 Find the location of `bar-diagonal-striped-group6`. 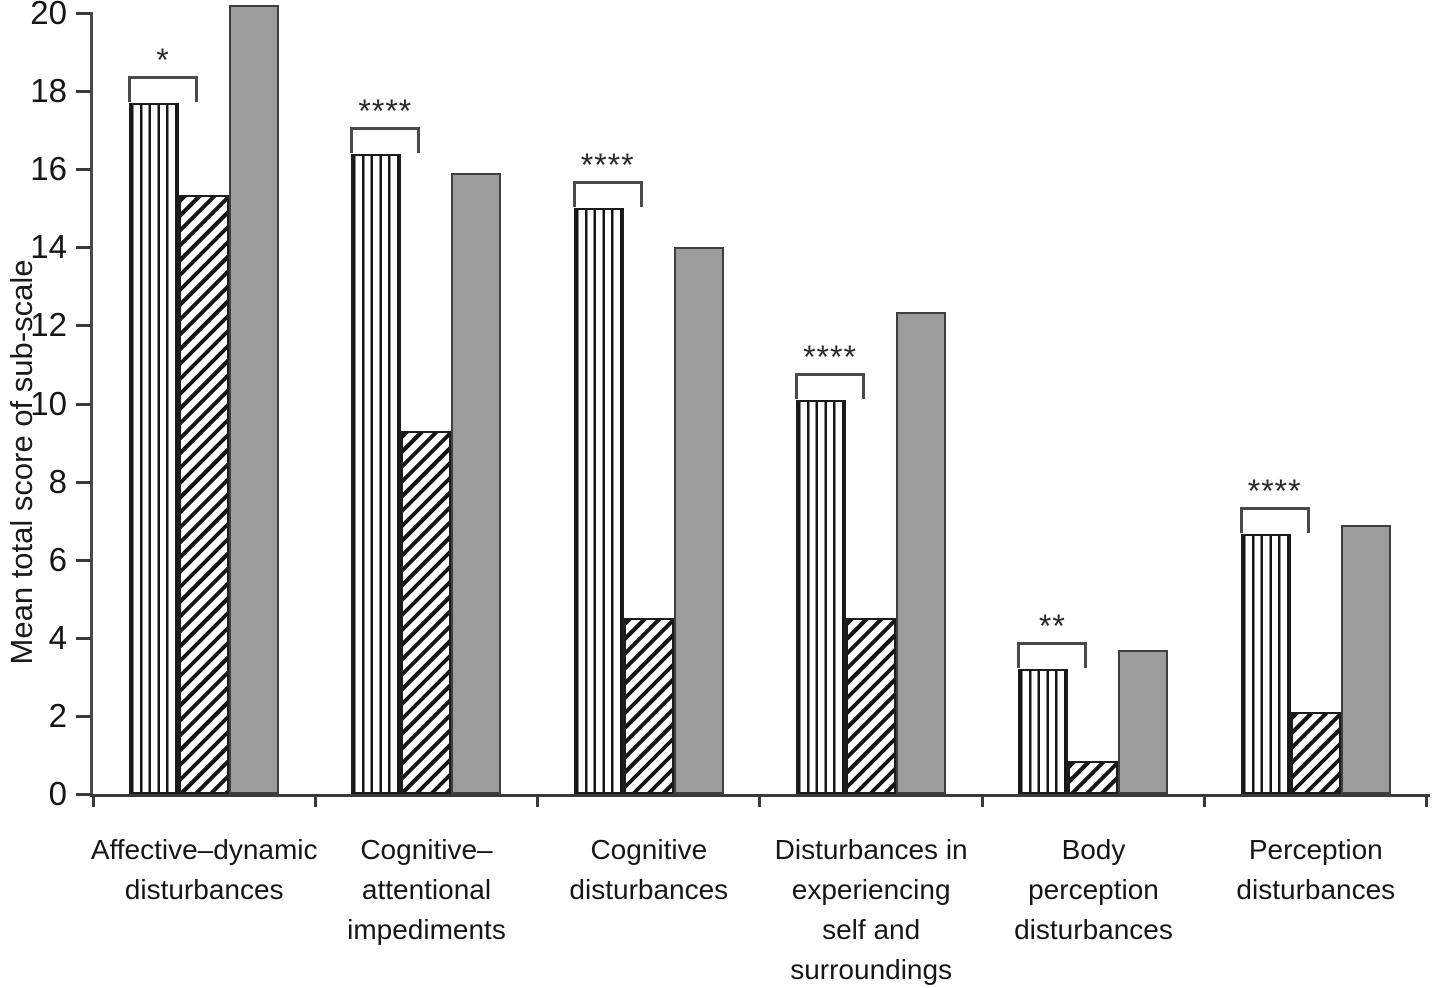

bar-diagonal-striped-group6 is located at coordinates (1315, 753).